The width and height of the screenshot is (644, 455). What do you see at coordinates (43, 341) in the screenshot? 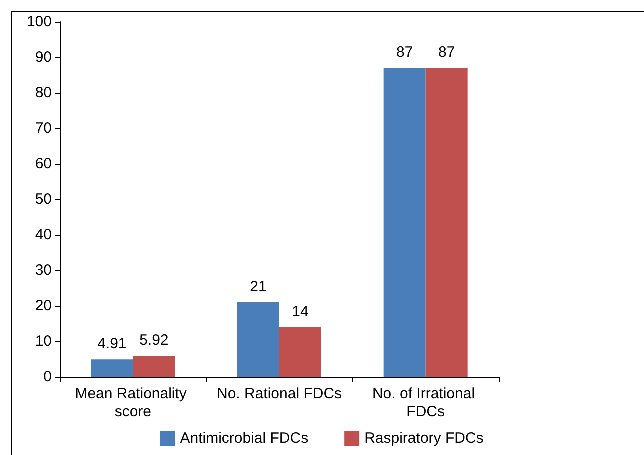
I see `y-tick-label: 10` at bounding box center [43, 341].